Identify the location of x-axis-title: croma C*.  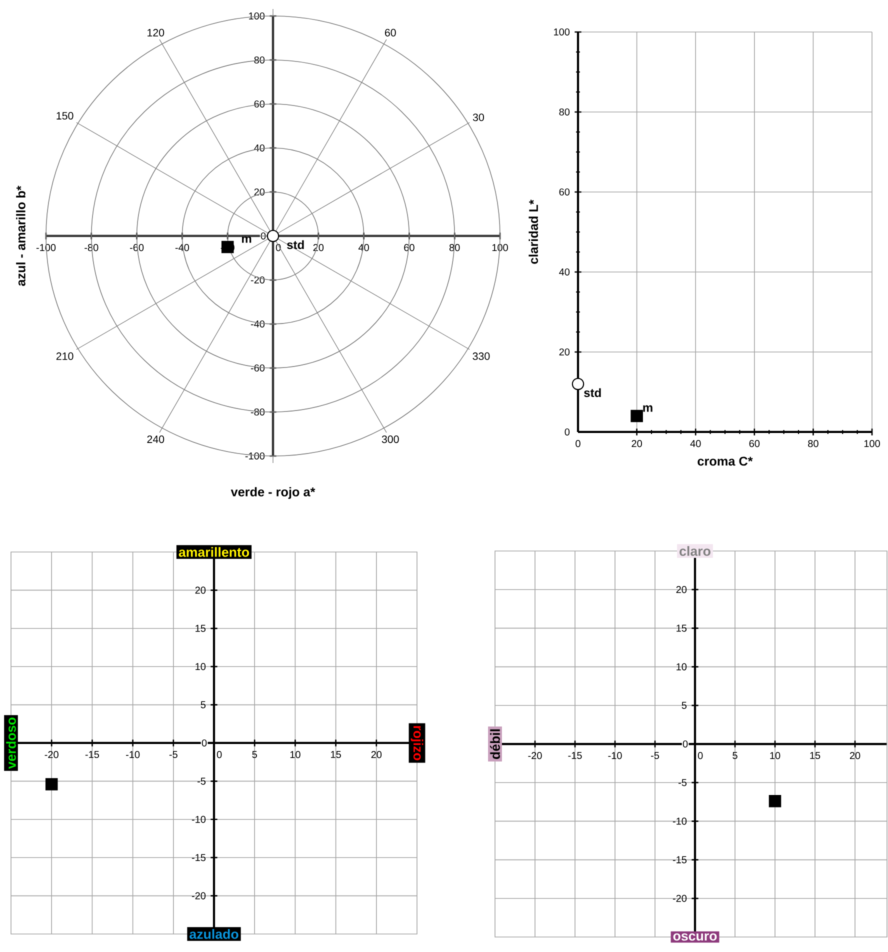
(725, 461).